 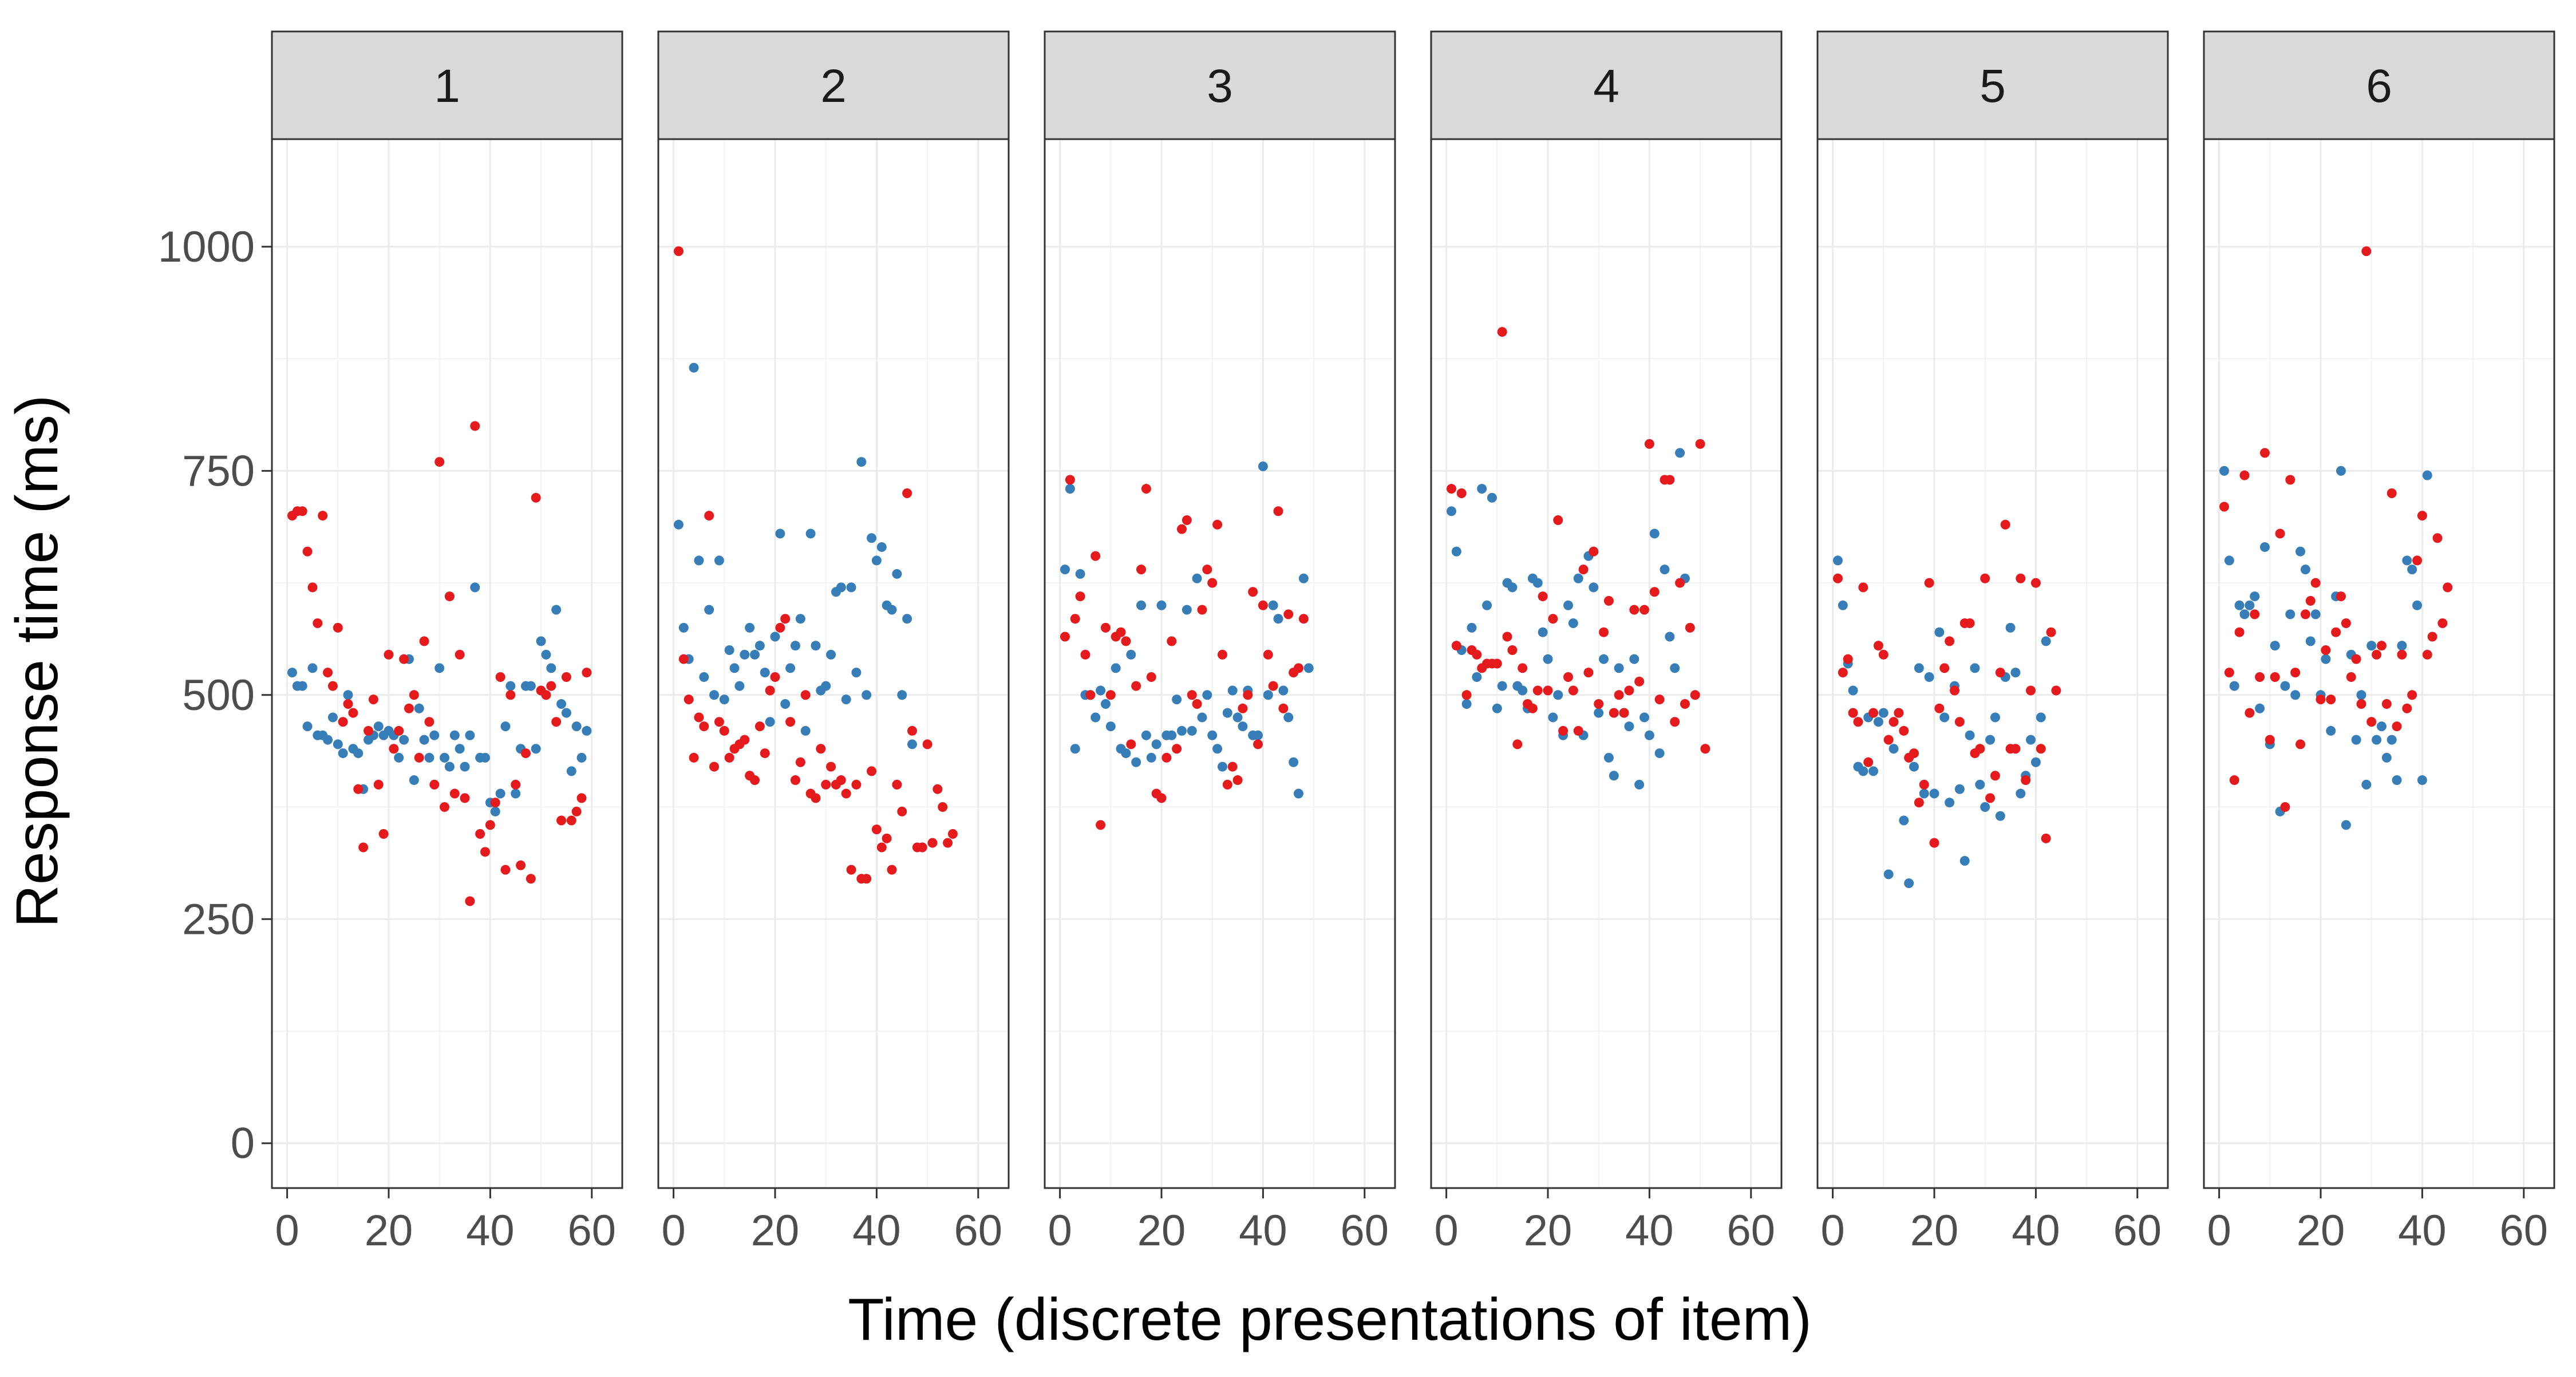 What do you see at coordinates (1606, 642) in the screenshot?
I see `facet-panel-4: 40 20 40 60` at bounding box center [1606, 642].